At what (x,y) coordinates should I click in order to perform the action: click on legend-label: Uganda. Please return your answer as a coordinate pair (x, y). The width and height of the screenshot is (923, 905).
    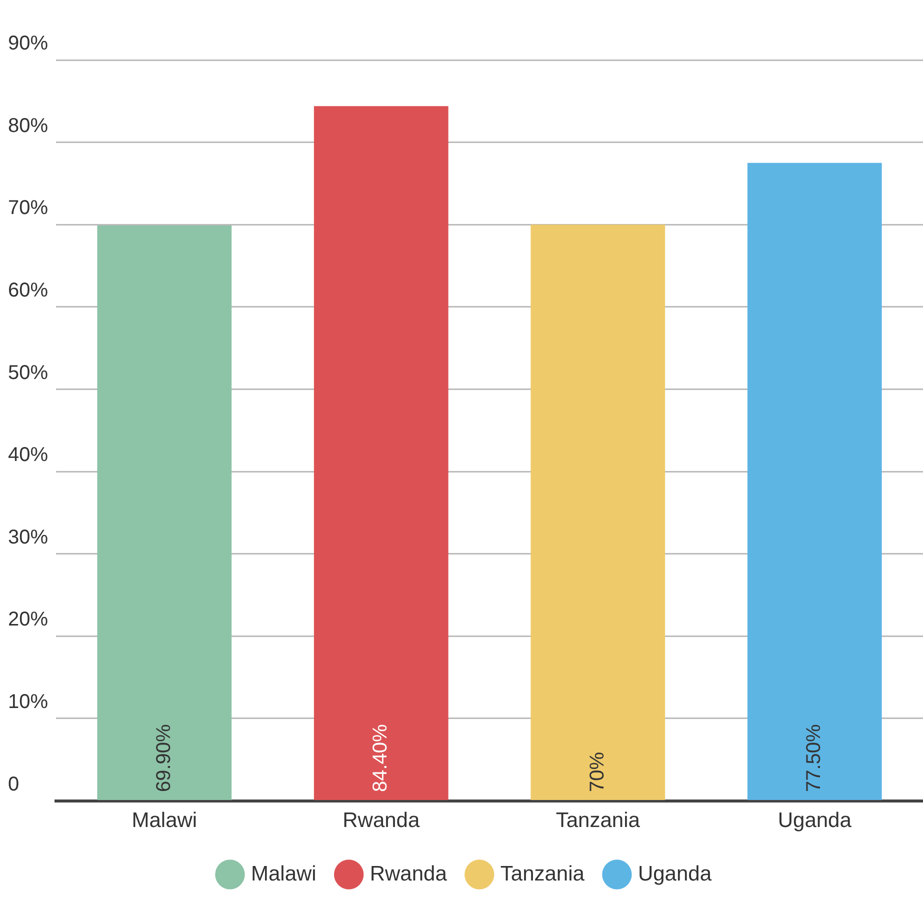
    Looking at the image, I should click on (675, 874).